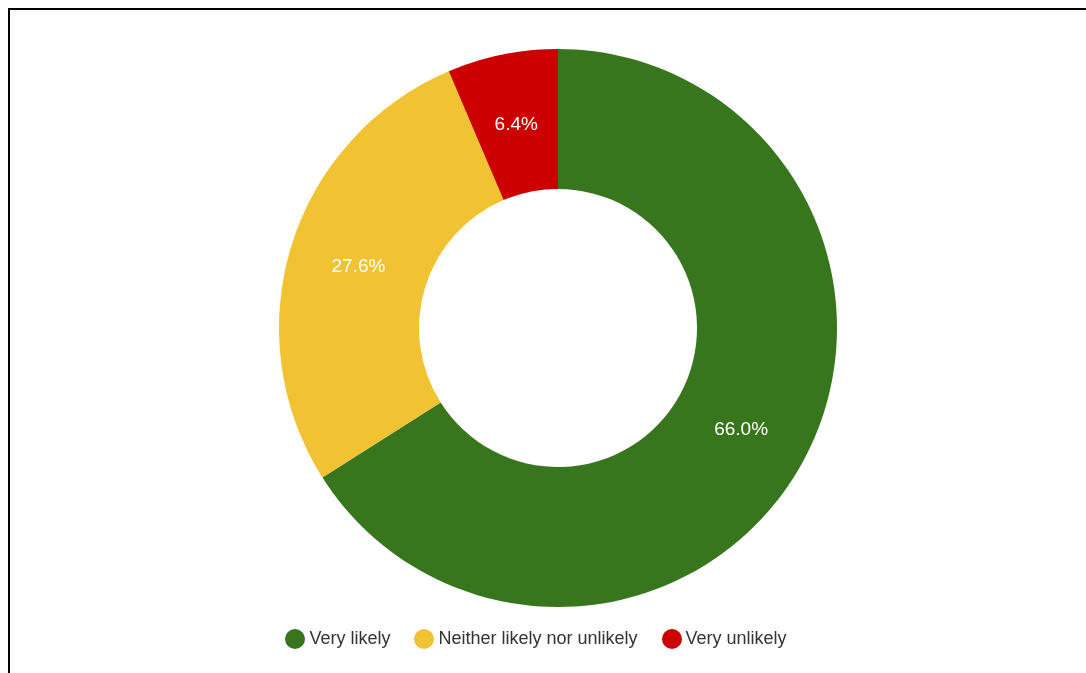  I want to click on legend-label: Very likely, so click(350, 637).